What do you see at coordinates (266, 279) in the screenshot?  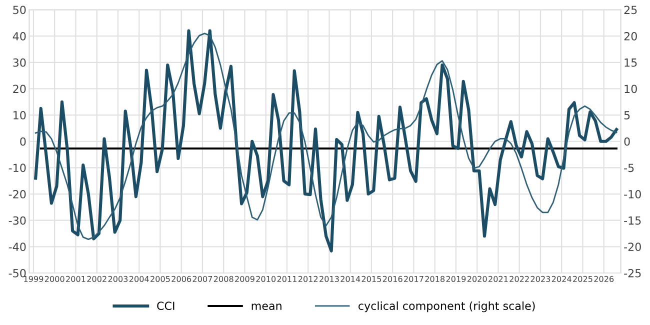 I see `x-tick-label: 2010` at bounding box center [266, 279].